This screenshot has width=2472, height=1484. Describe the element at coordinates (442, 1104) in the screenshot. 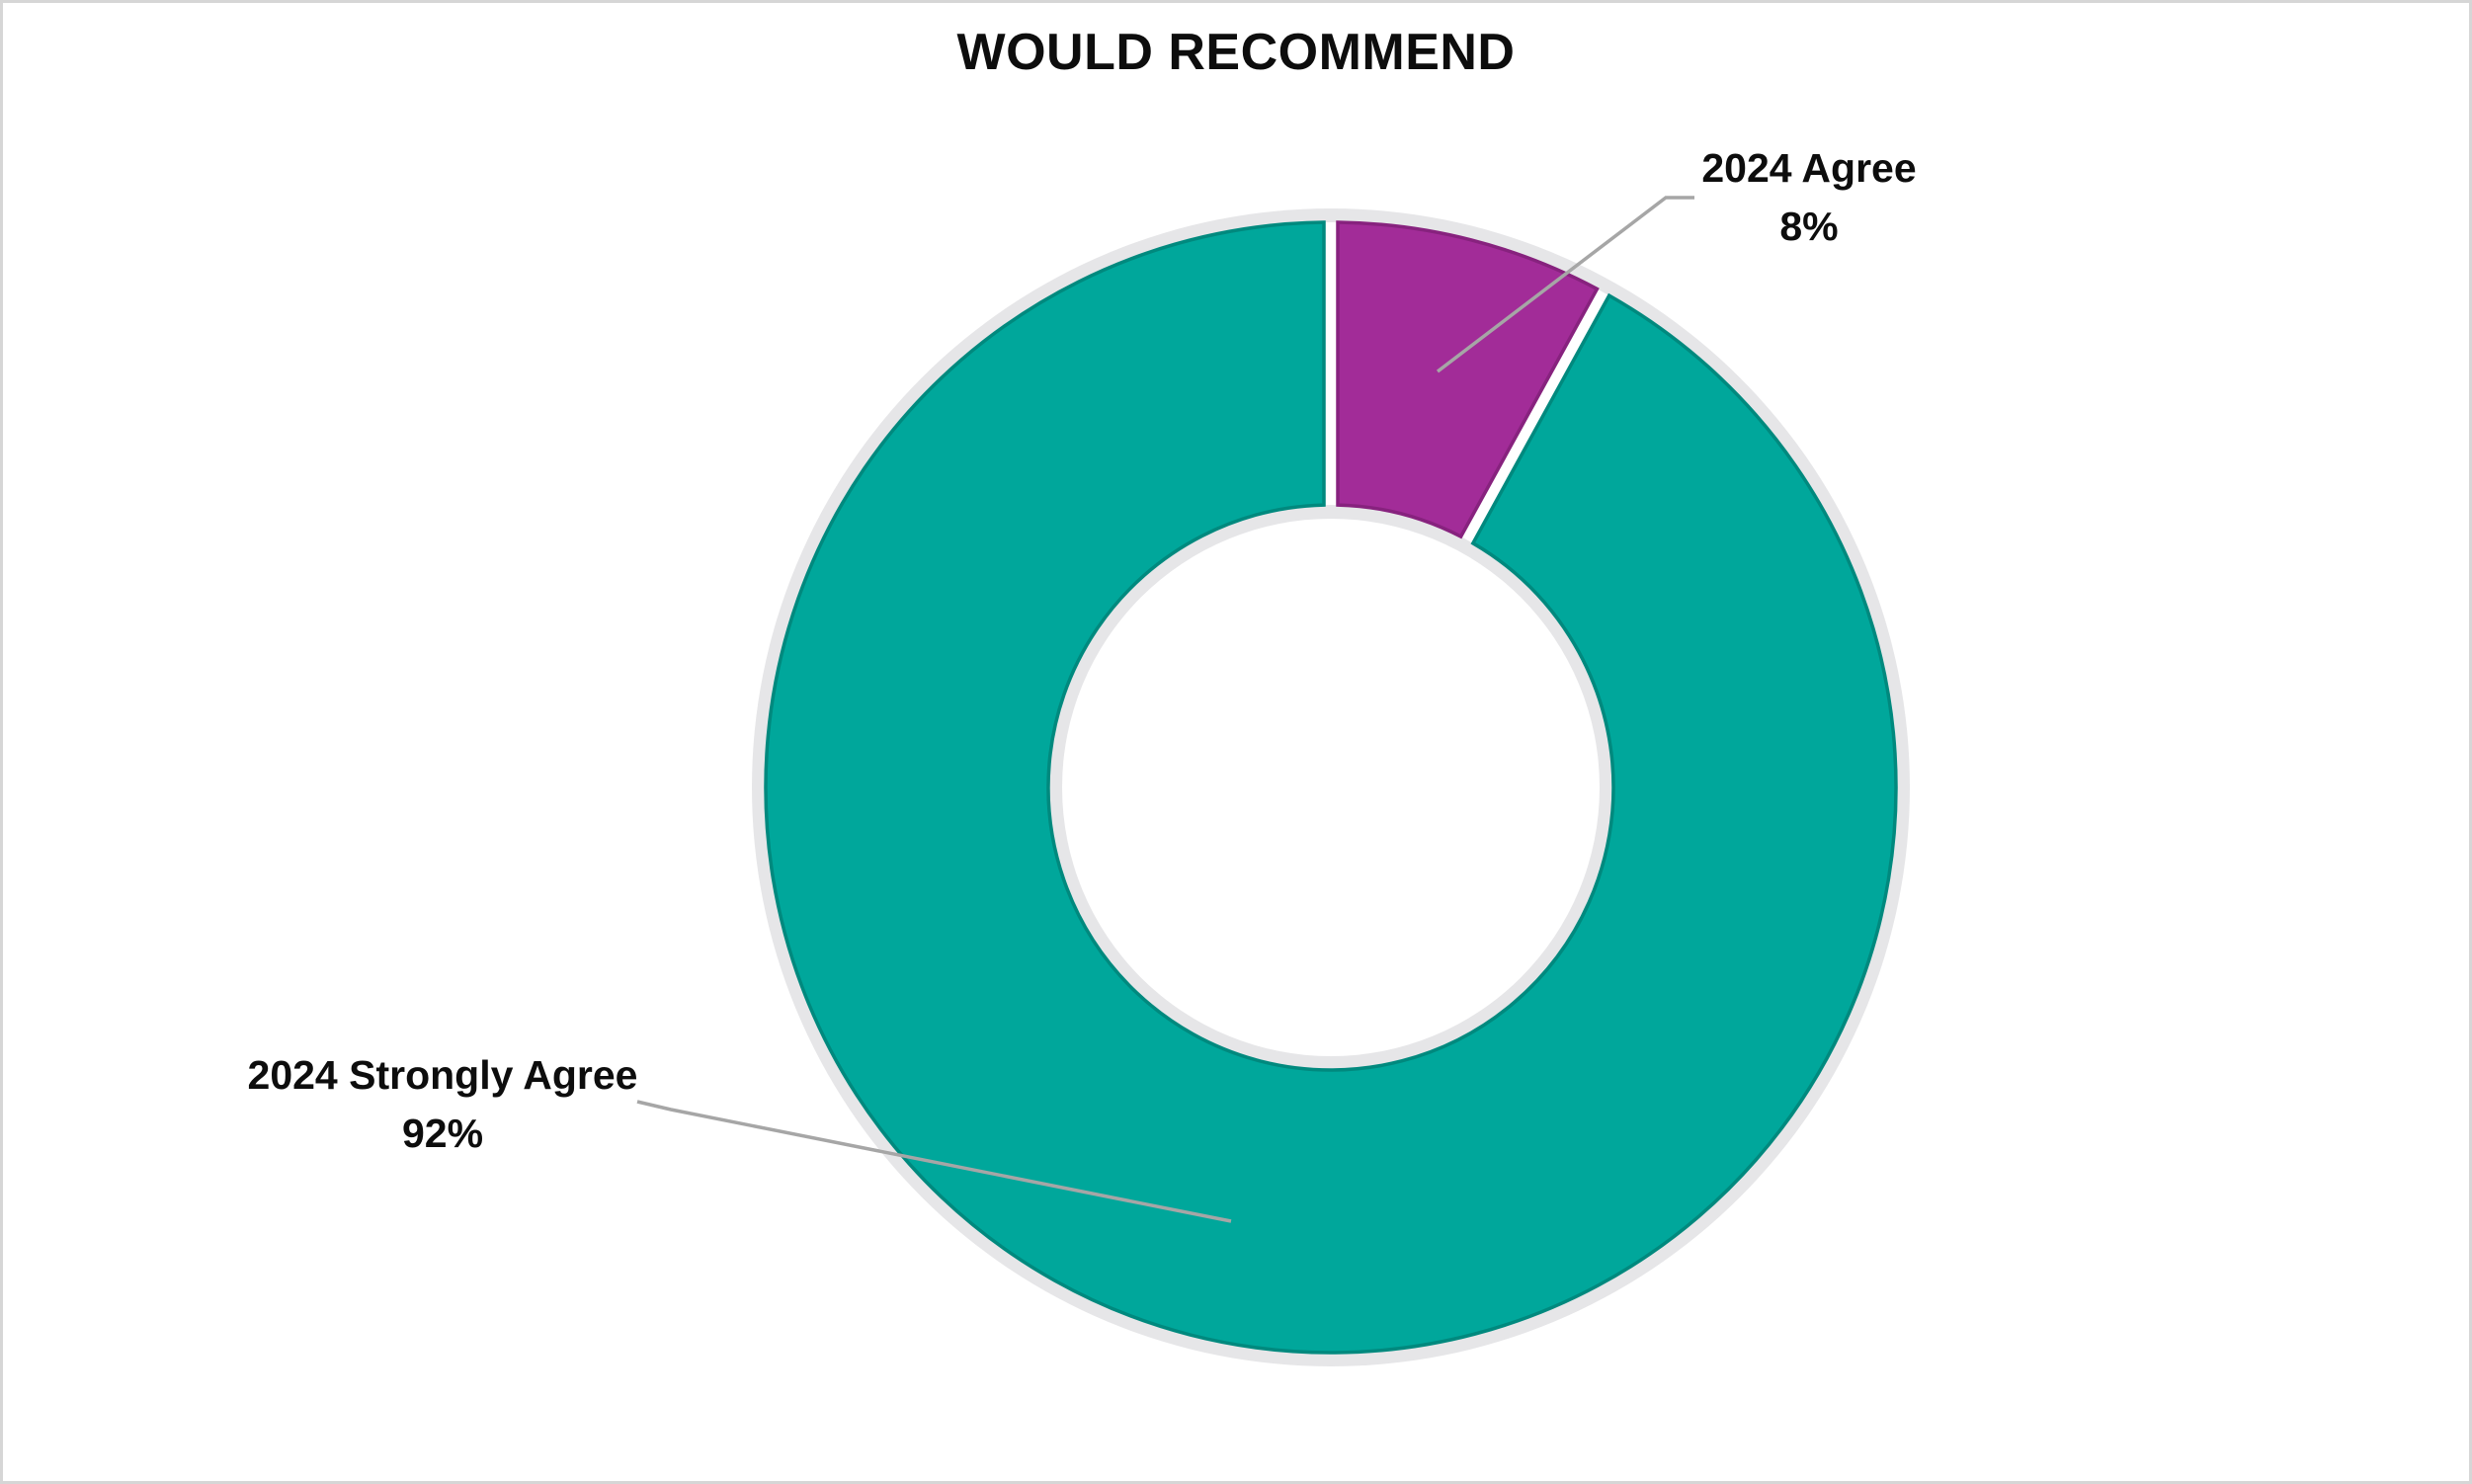

I see `data-label-strongly-agree: 2024 Strongly Agree 92%` at that location.